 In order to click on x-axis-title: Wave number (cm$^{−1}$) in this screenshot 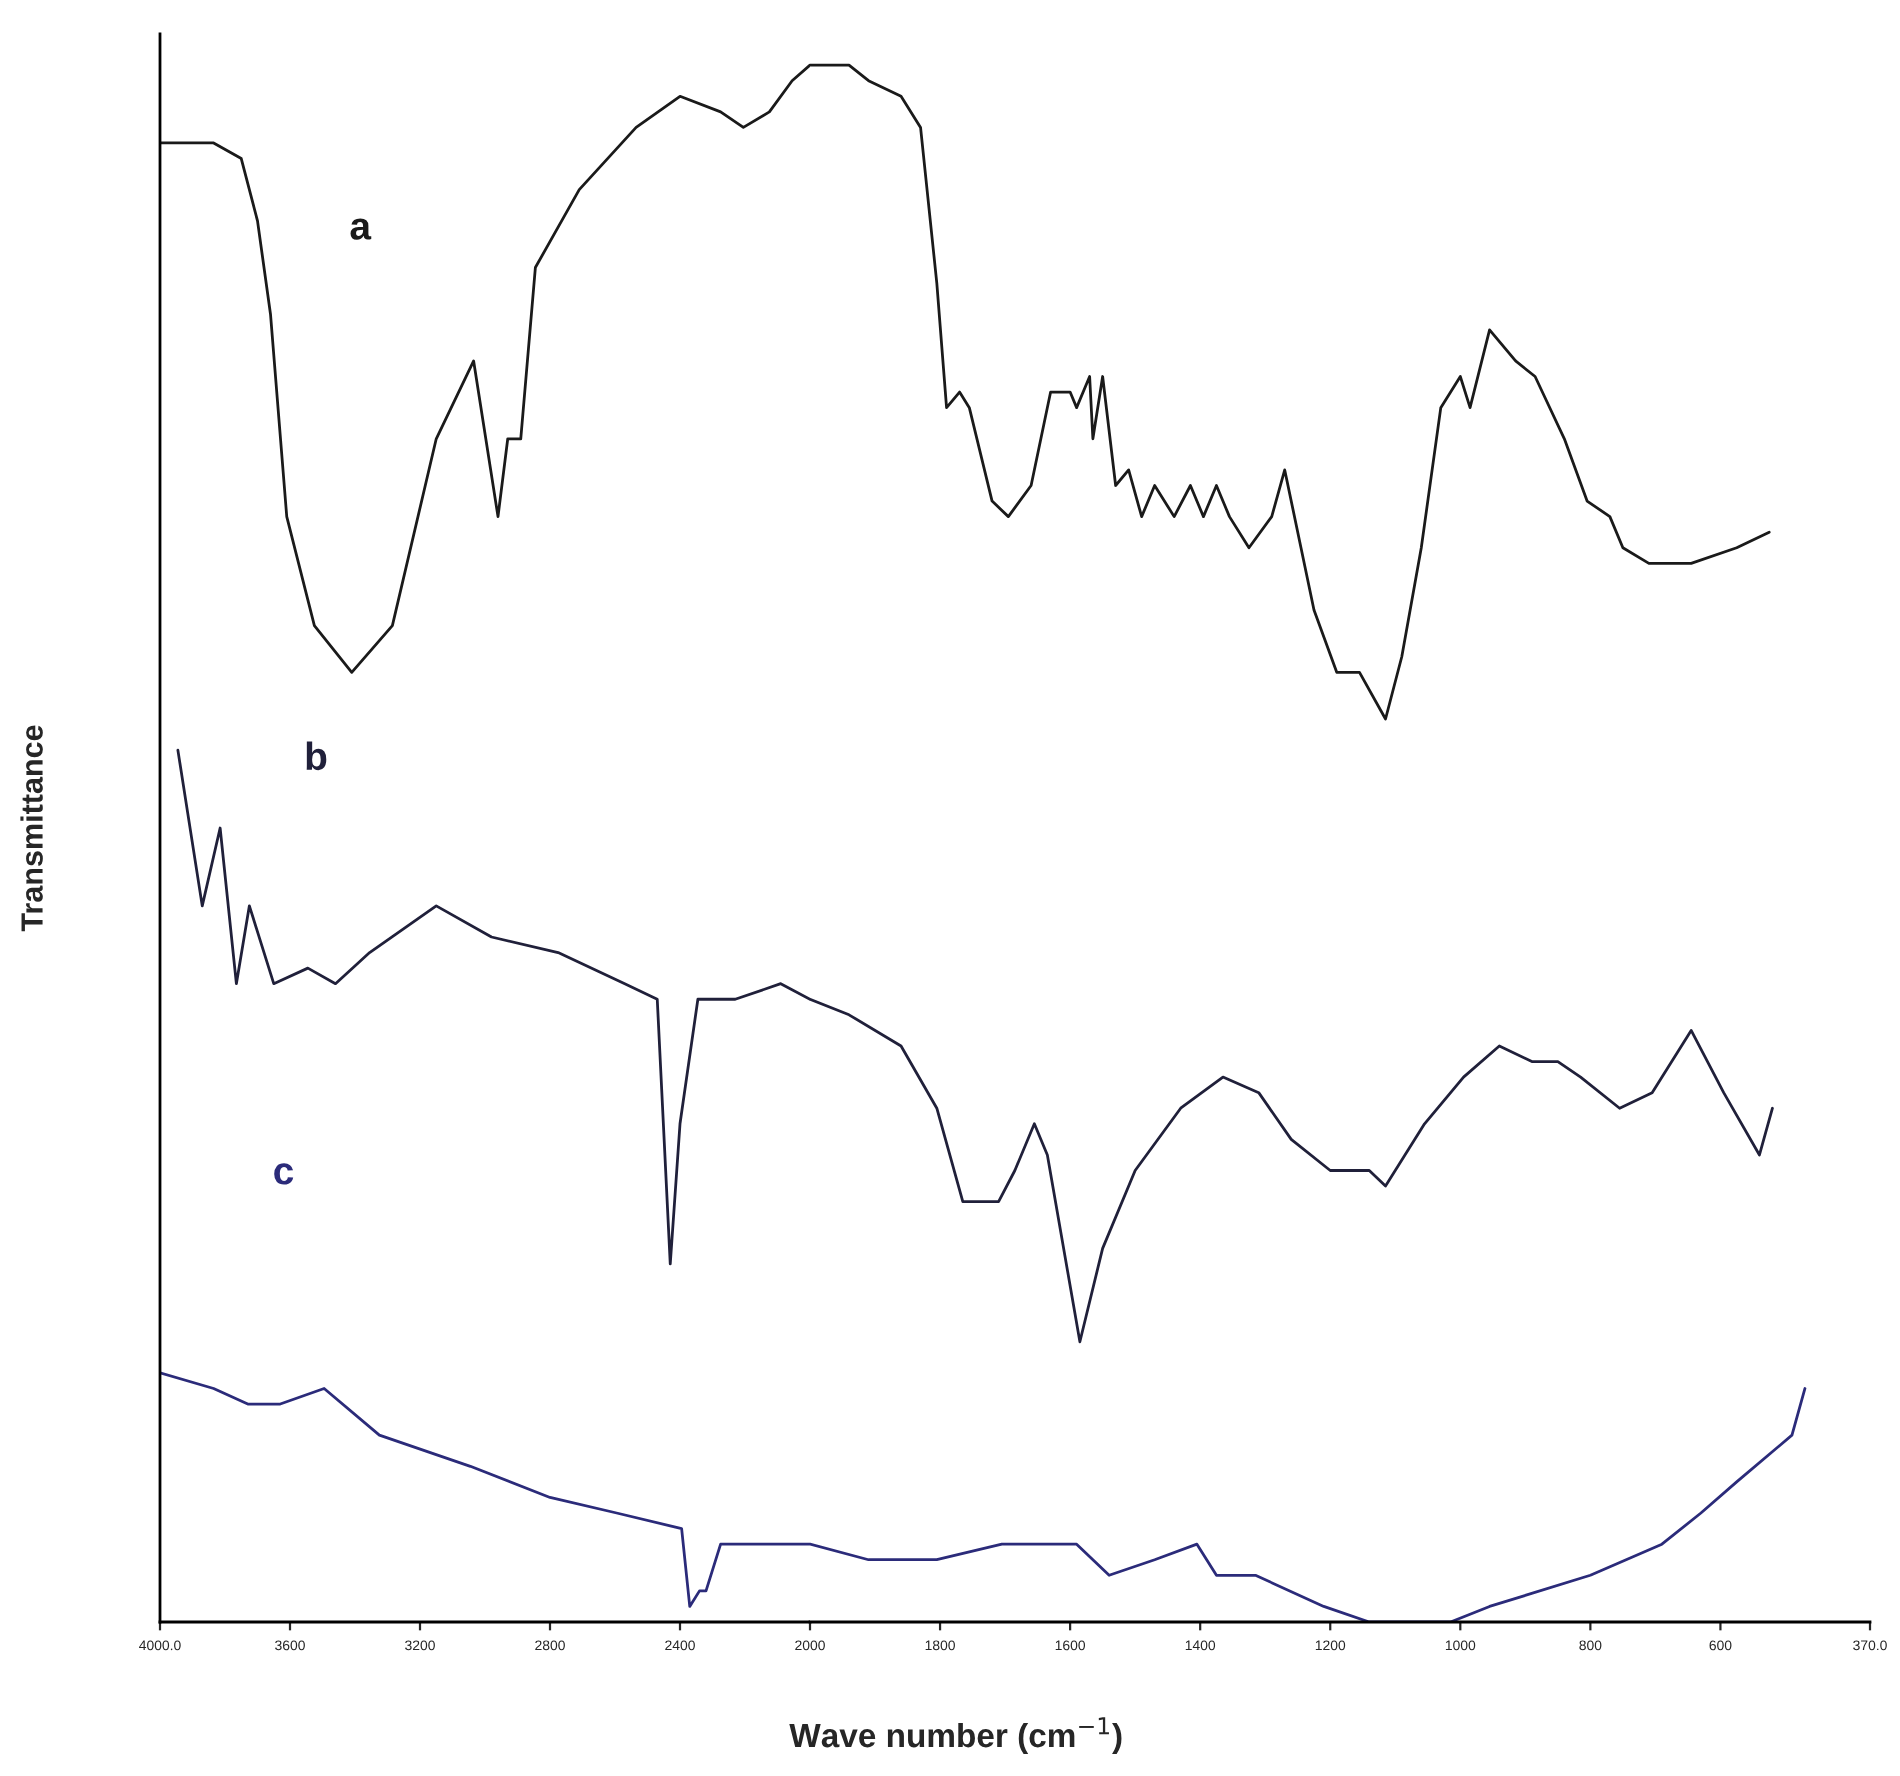, I will do `click(955, 1735)`.